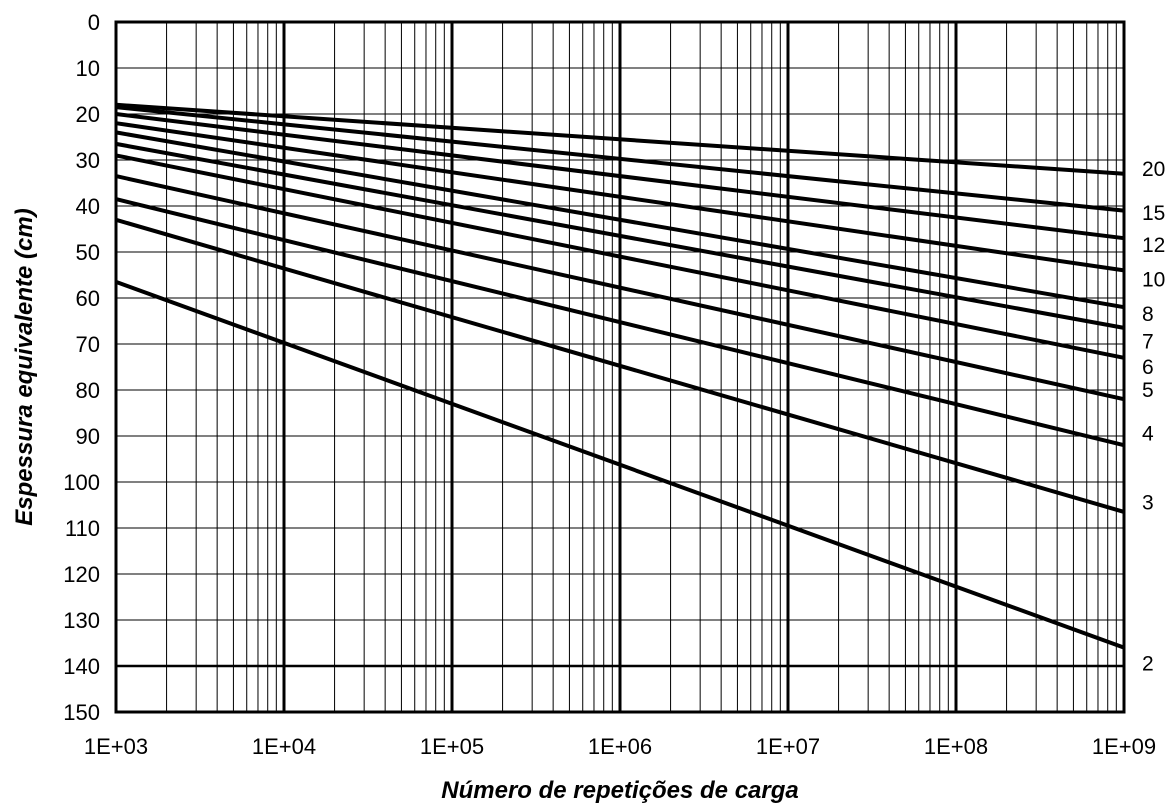 This screenshot has width=1176, height=810. Describe the element at coordinates (81, 620) in the screenshot. I see `y-tick-label: 130` at that location.